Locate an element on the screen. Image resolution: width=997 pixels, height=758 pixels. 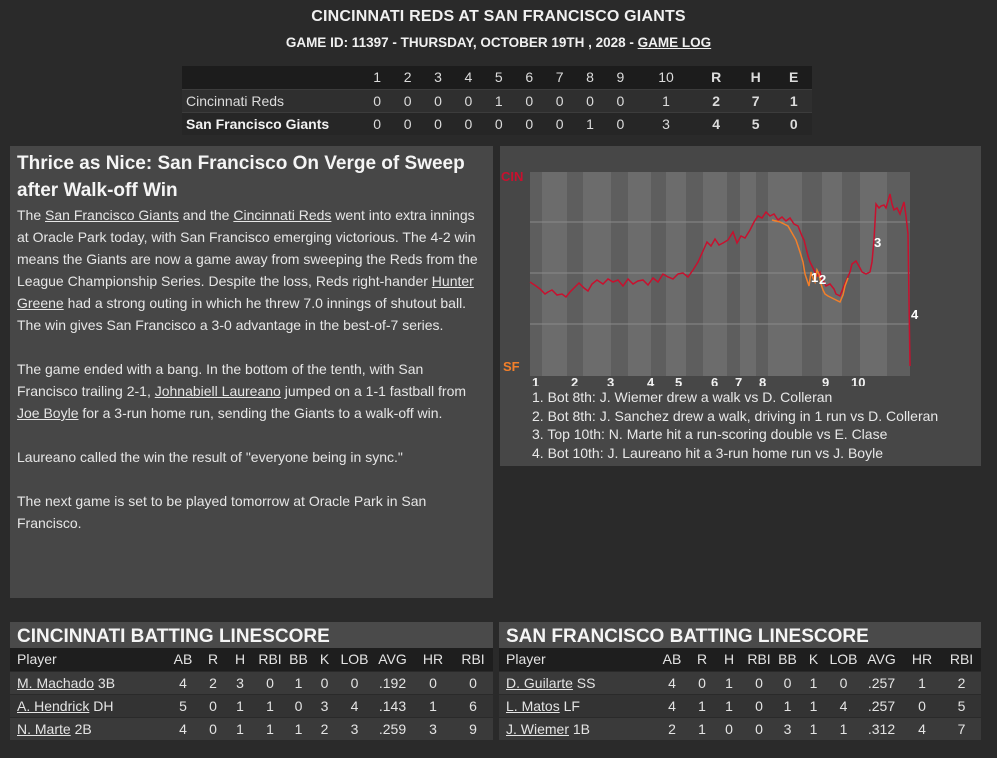
stat-cell: .312 is located at coordinates (881, 728).